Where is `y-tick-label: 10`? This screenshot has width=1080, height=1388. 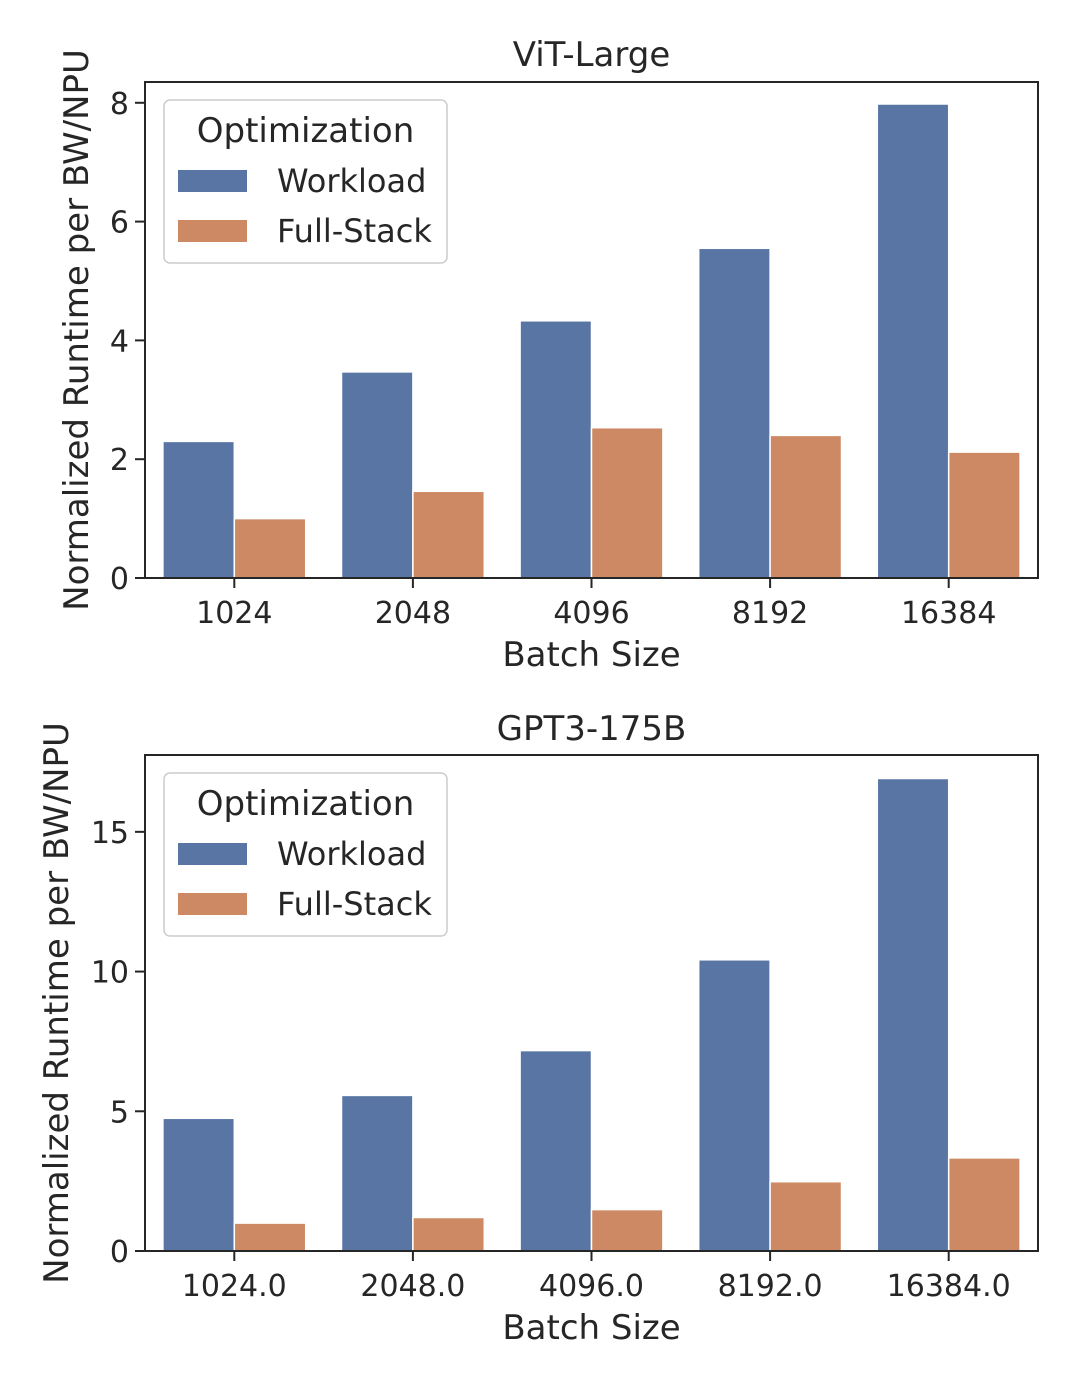 y-tick-label: 10 is located at coordinates (110, 973).